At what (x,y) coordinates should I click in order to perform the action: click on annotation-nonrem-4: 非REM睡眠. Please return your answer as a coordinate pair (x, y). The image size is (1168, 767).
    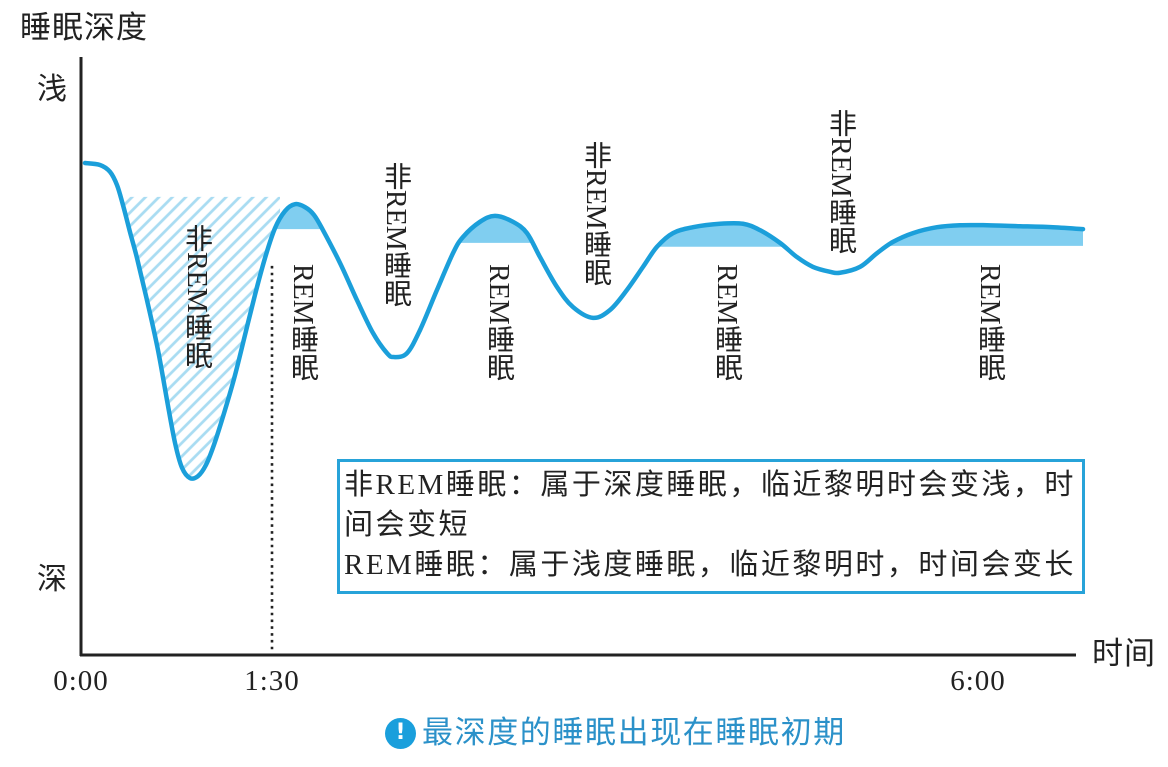
    Looking at the image, I should click on (840, 181).